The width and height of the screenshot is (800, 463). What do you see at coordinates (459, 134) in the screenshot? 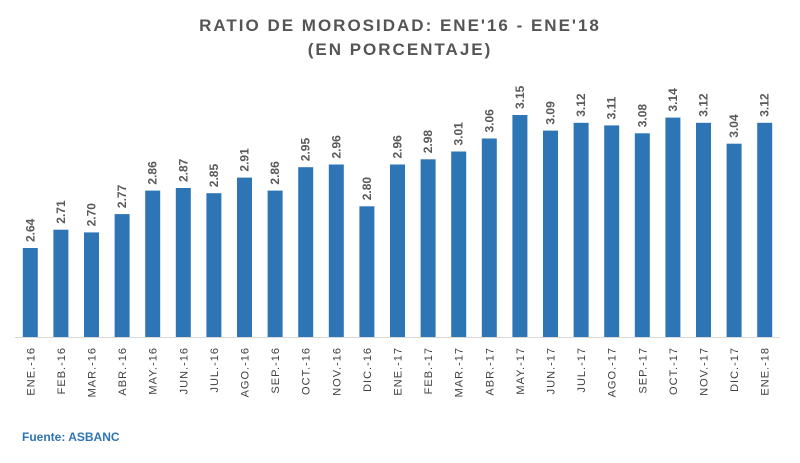
I see `data-label: 3.01` at bounding box center [459, 134].